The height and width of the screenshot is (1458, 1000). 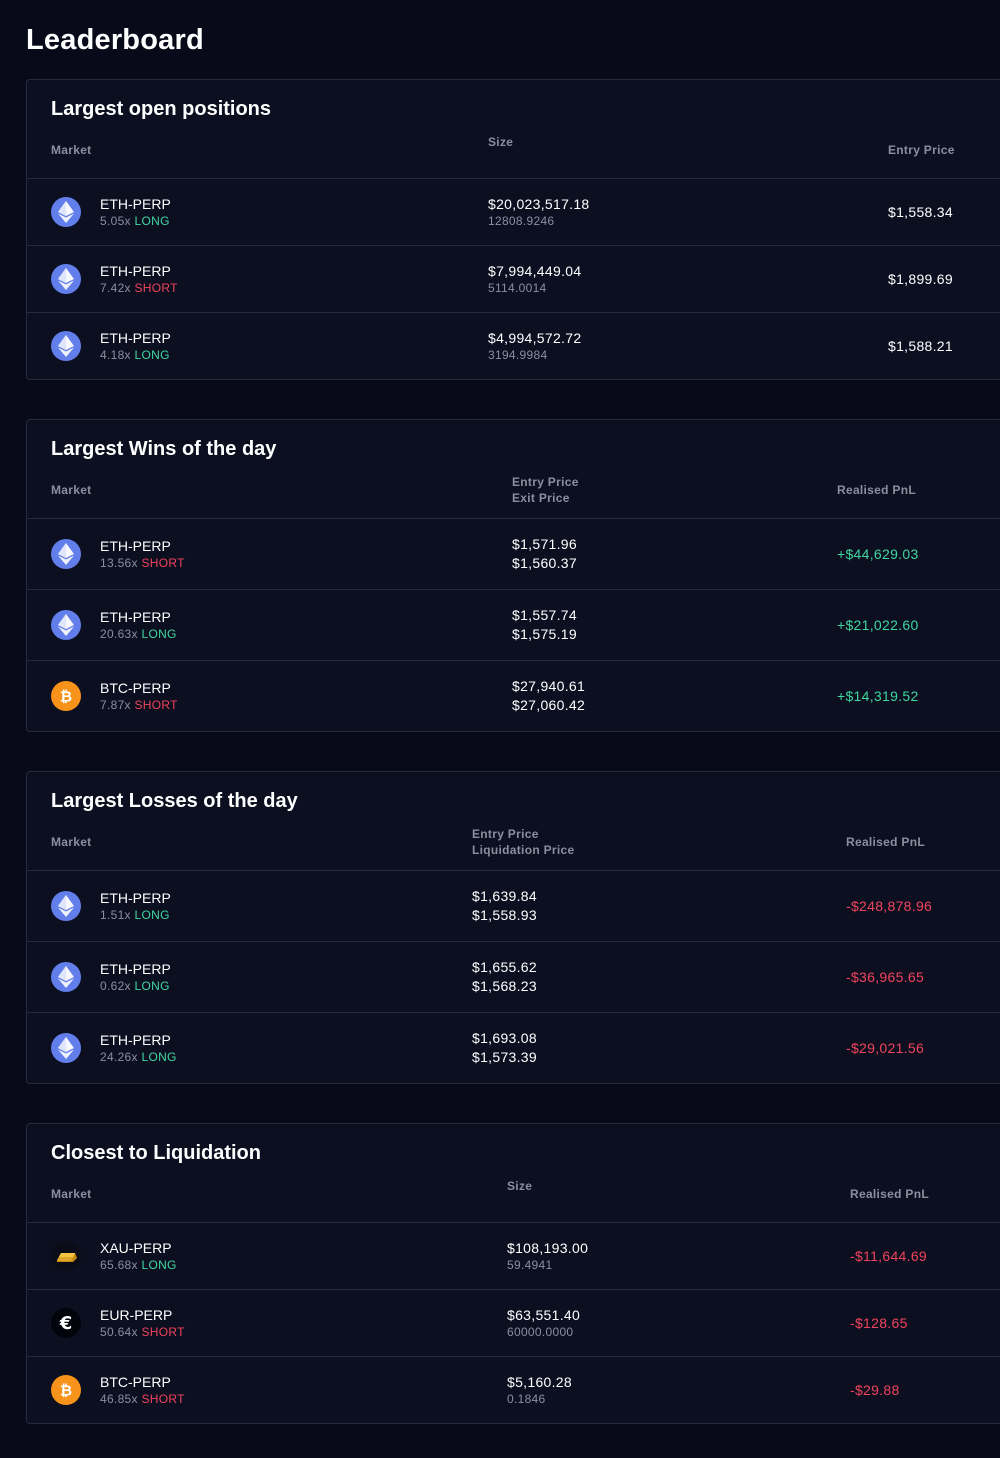 I want to click on position-amount: 59.4941, so click(x=530, y=1265).